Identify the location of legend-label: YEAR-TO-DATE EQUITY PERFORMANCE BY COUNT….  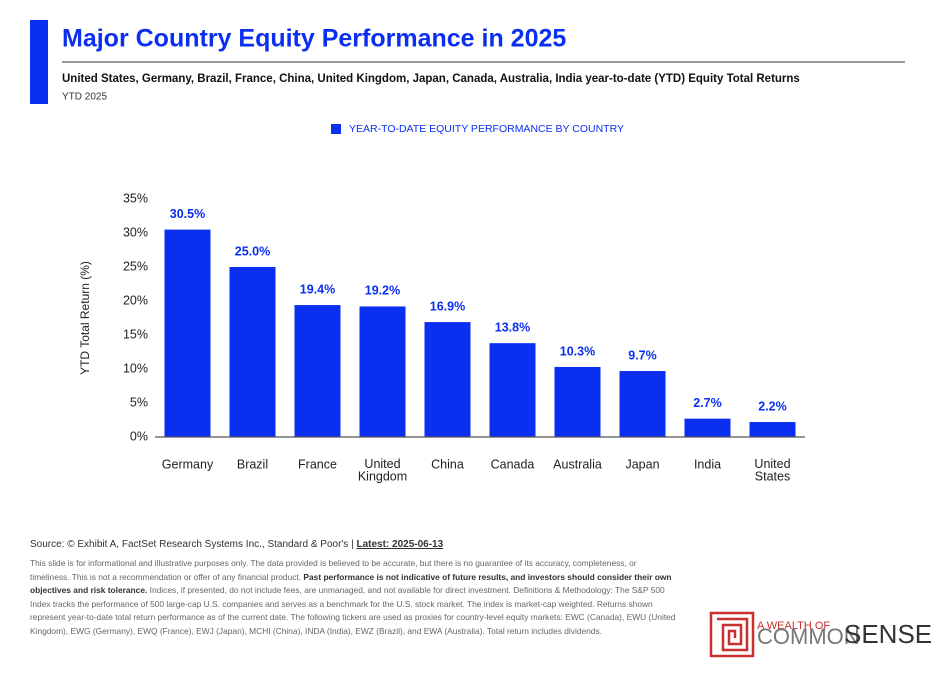
(486, 129).